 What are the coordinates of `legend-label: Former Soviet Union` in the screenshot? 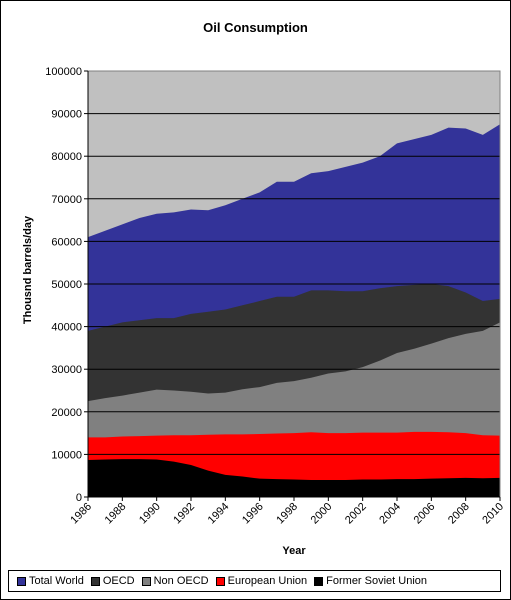 It's located at (377, 581).